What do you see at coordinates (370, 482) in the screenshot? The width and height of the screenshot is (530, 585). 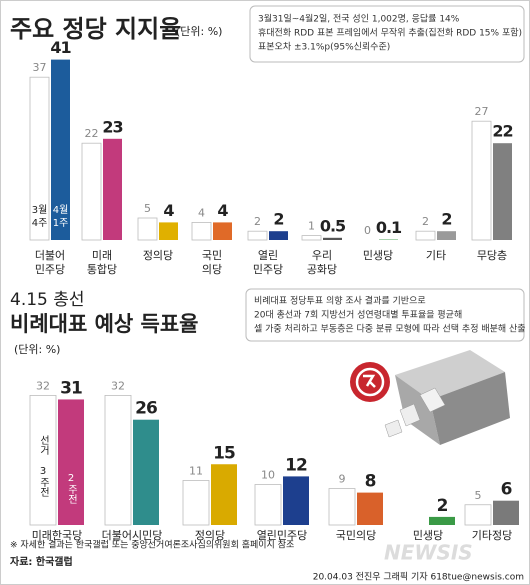 I see `value-label: 8` at bounding box center [370, 482].